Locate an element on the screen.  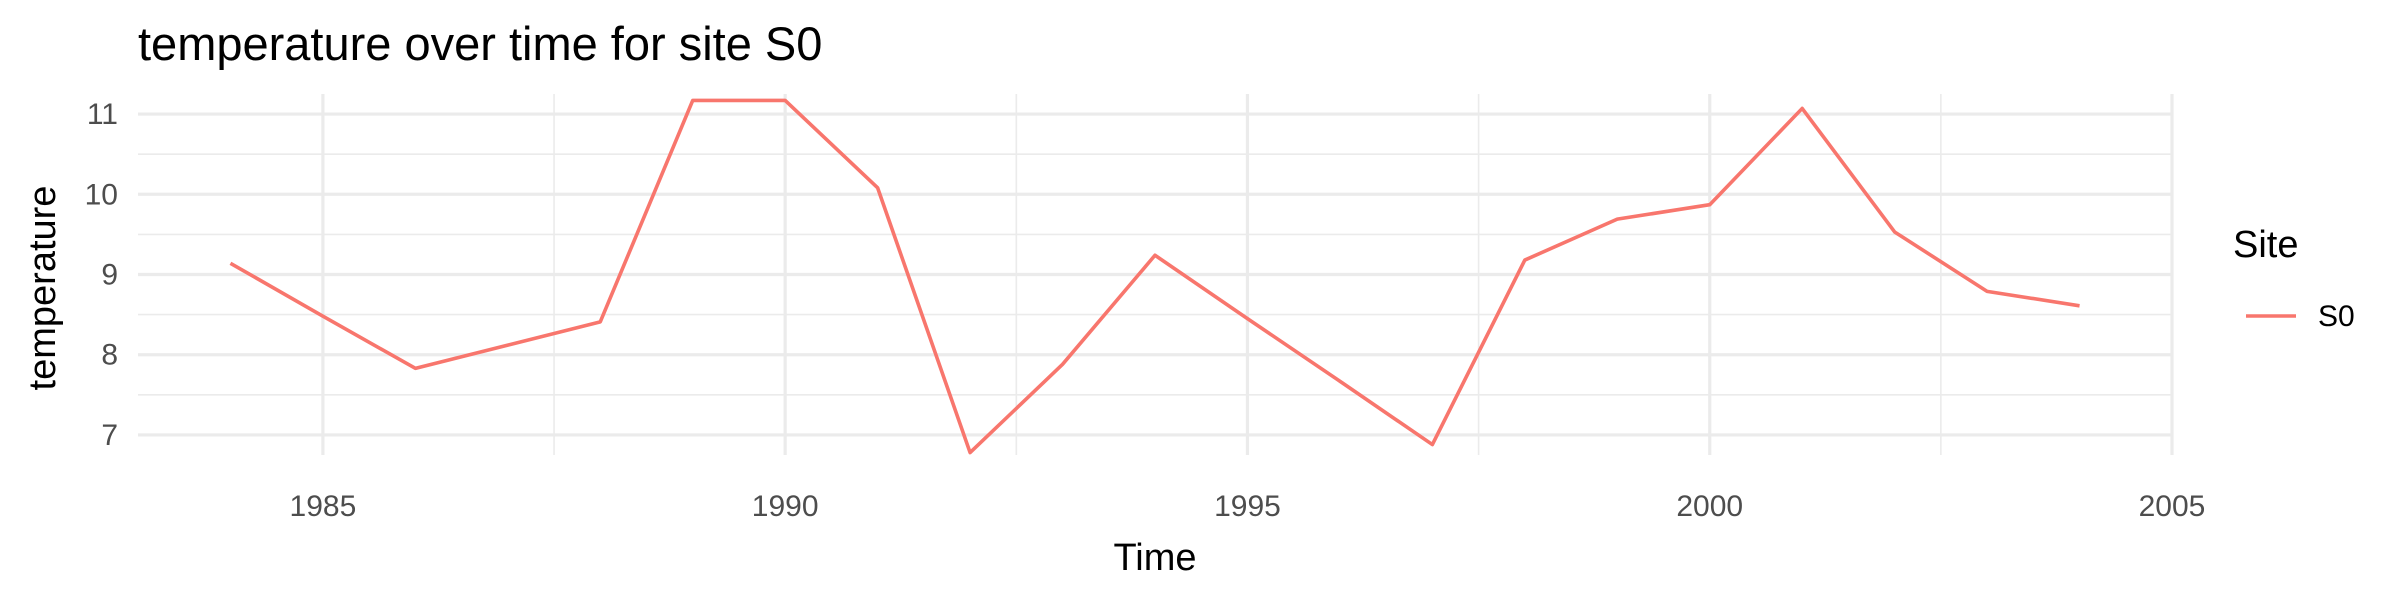
y-tick-label: 7 is located at coordinates (109, 435).